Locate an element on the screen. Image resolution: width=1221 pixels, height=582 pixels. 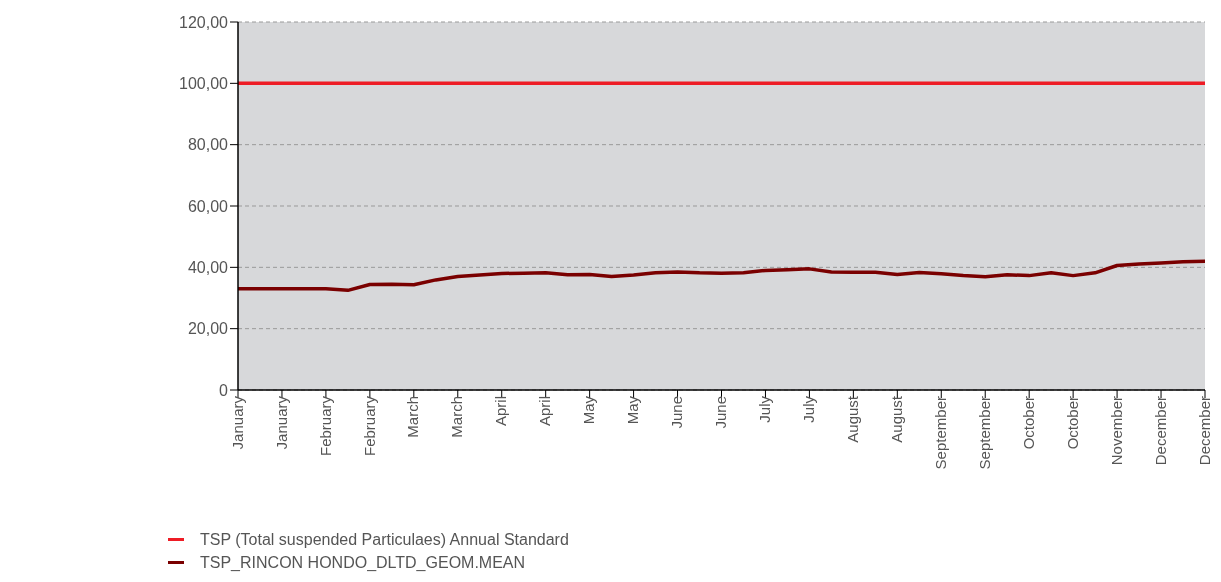
y-tick-label: 120,00 is located at coordinates (204, 22).